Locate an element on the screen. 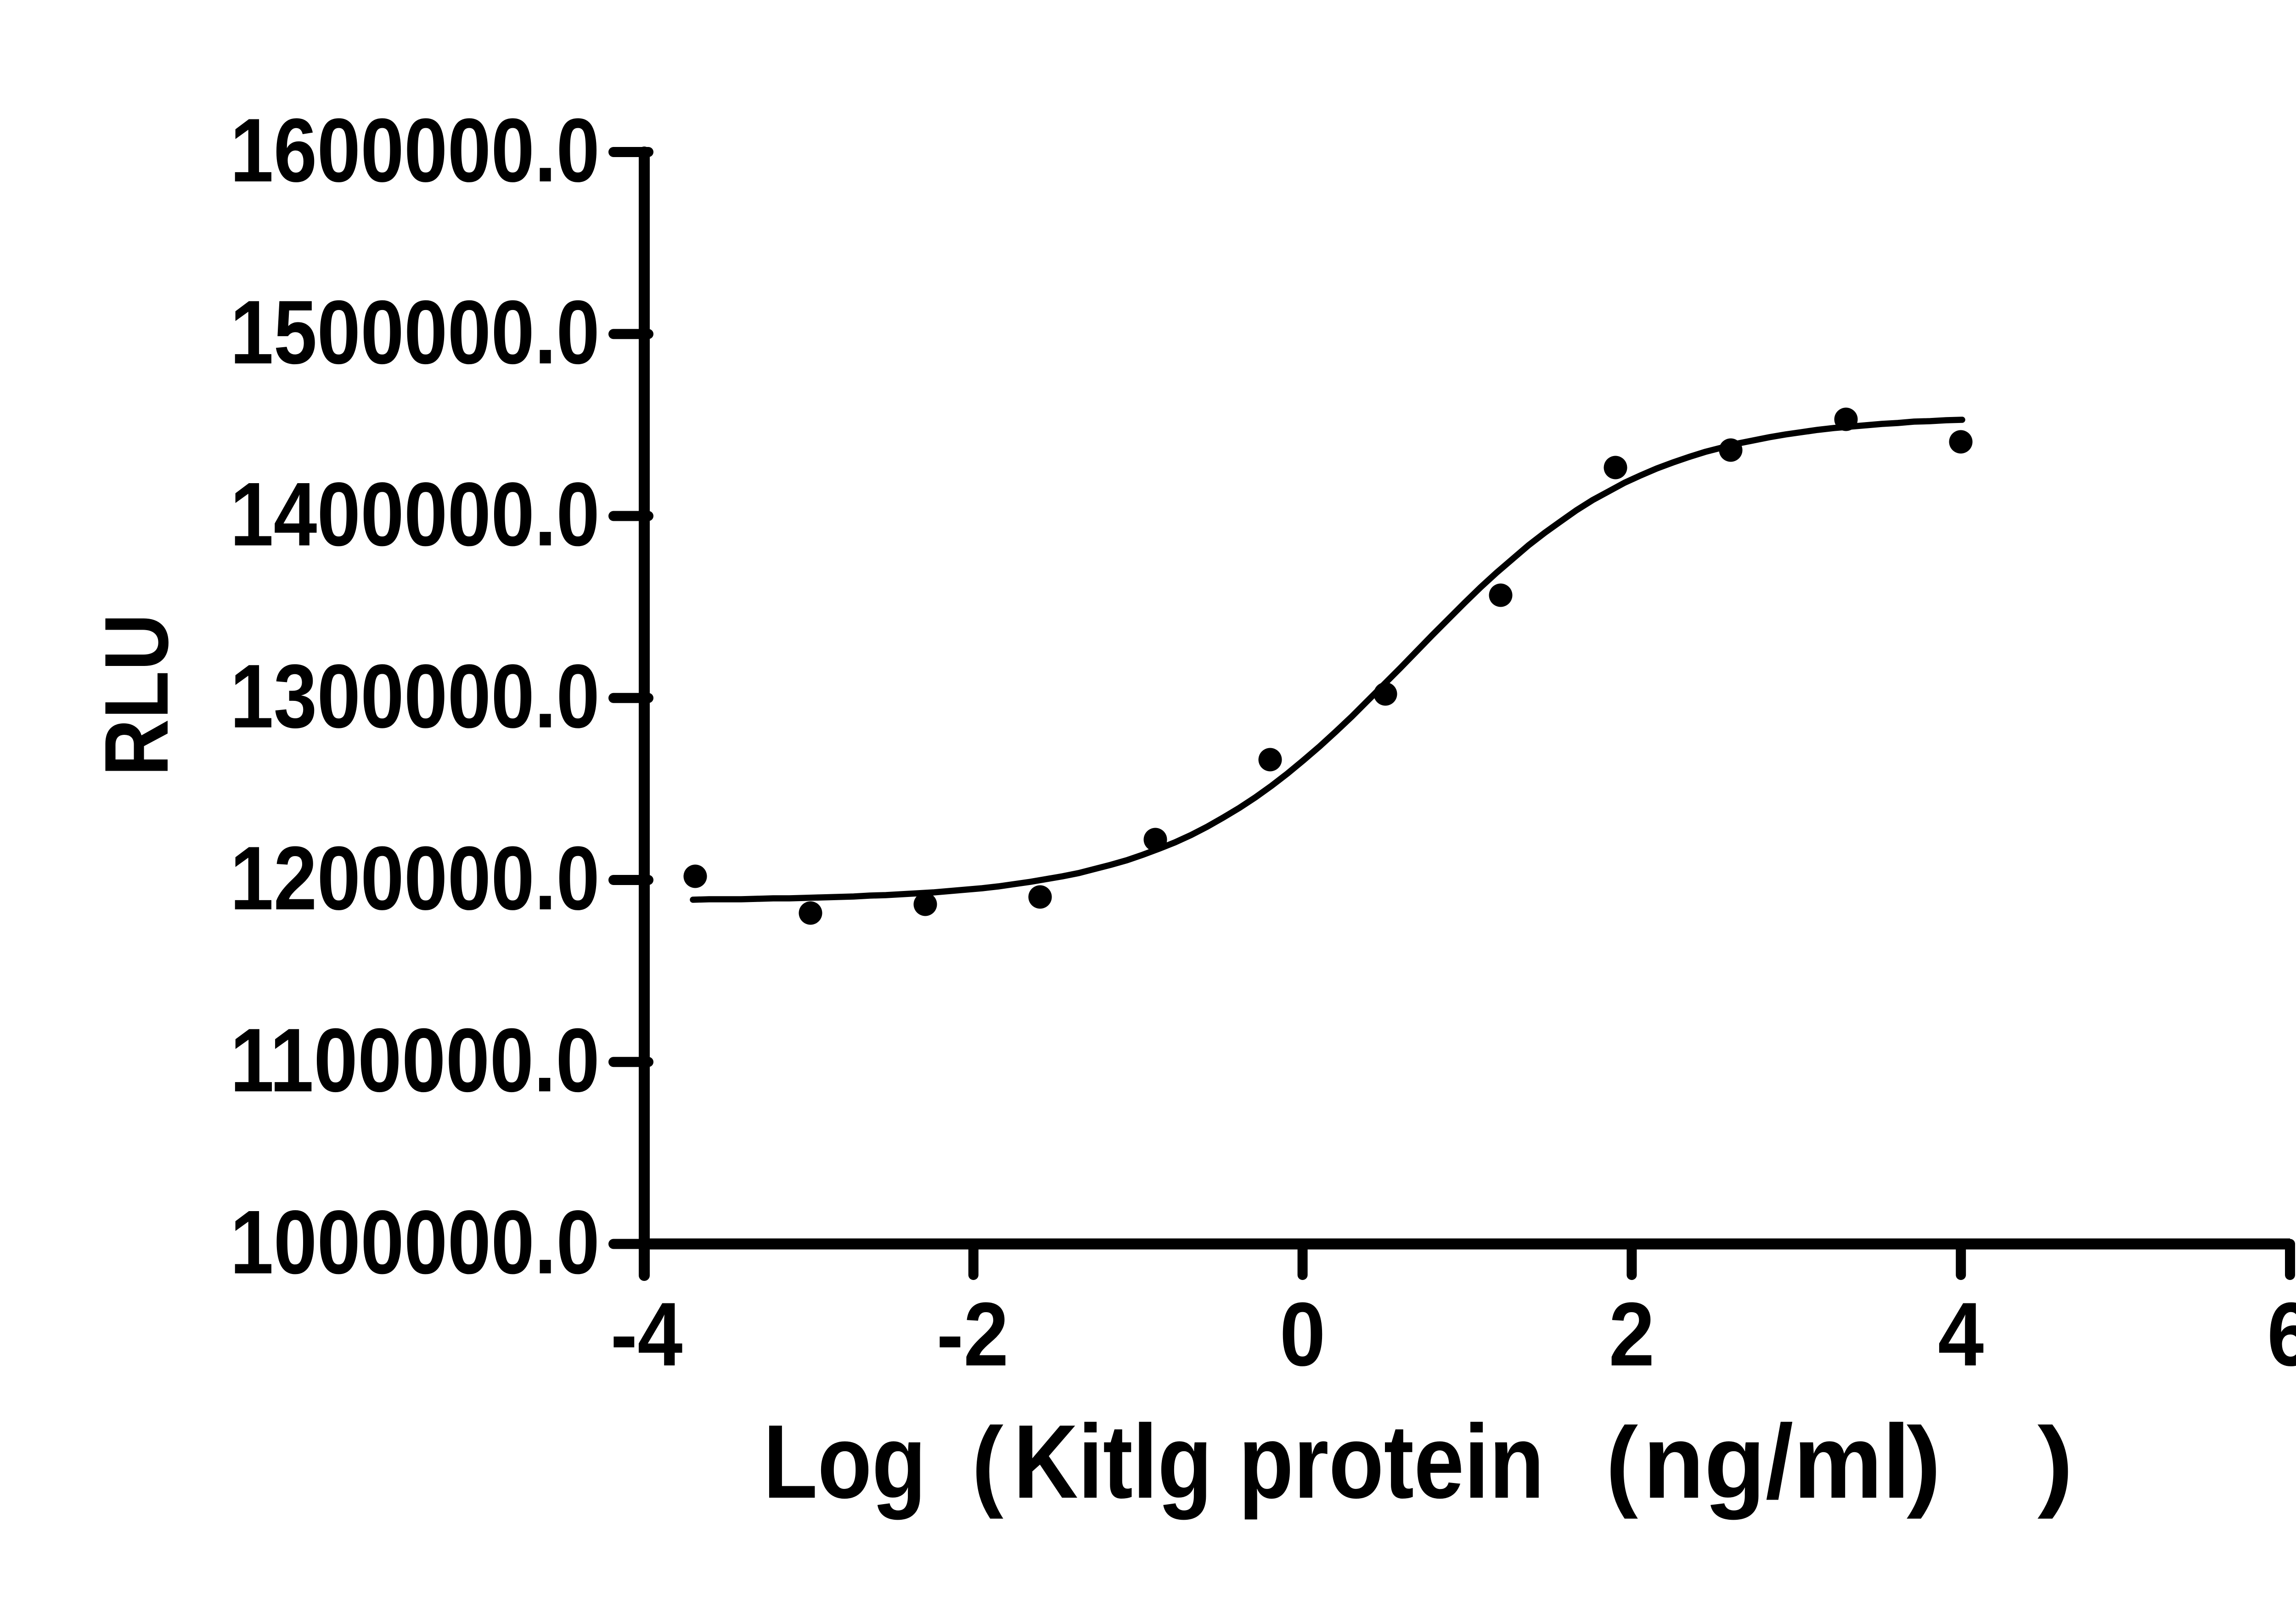  svg-text: 1300000.0 is located at coordinates (415, 696).